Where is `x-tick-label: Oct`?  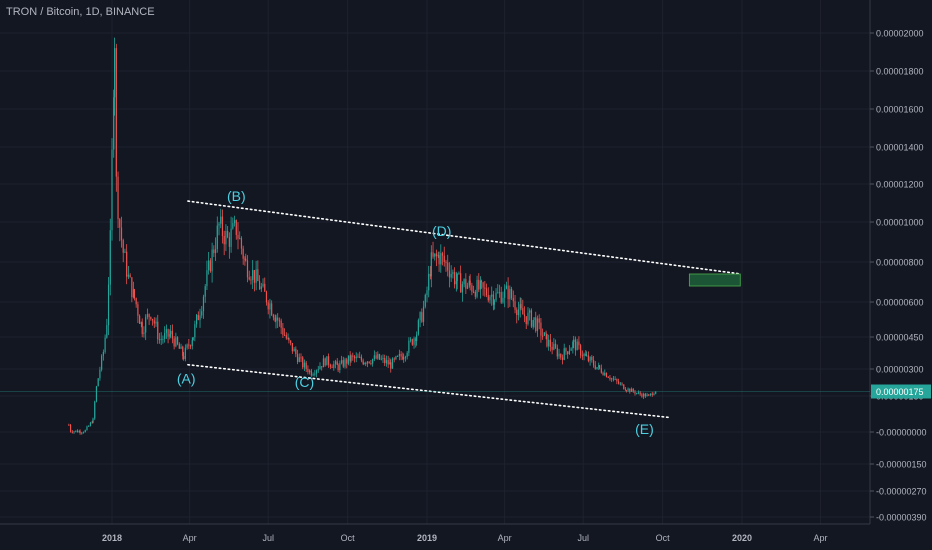 x-tick-label: Oct is located at coordinates (348, 538).